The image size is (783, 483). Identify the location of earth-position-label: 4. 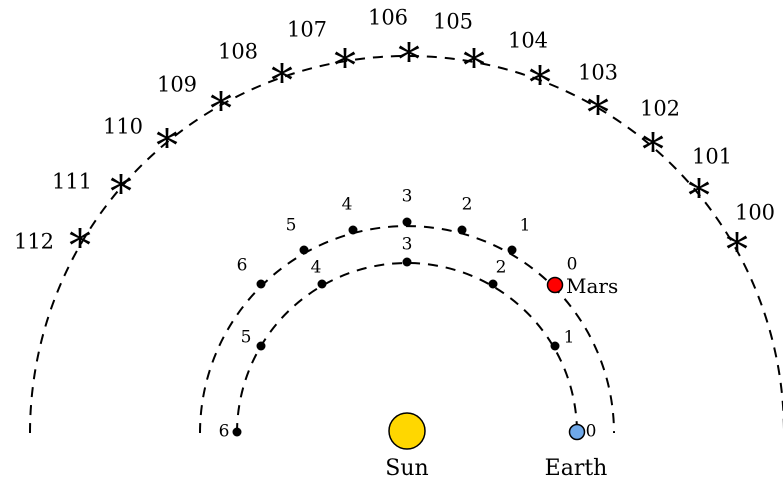
(316, 268).